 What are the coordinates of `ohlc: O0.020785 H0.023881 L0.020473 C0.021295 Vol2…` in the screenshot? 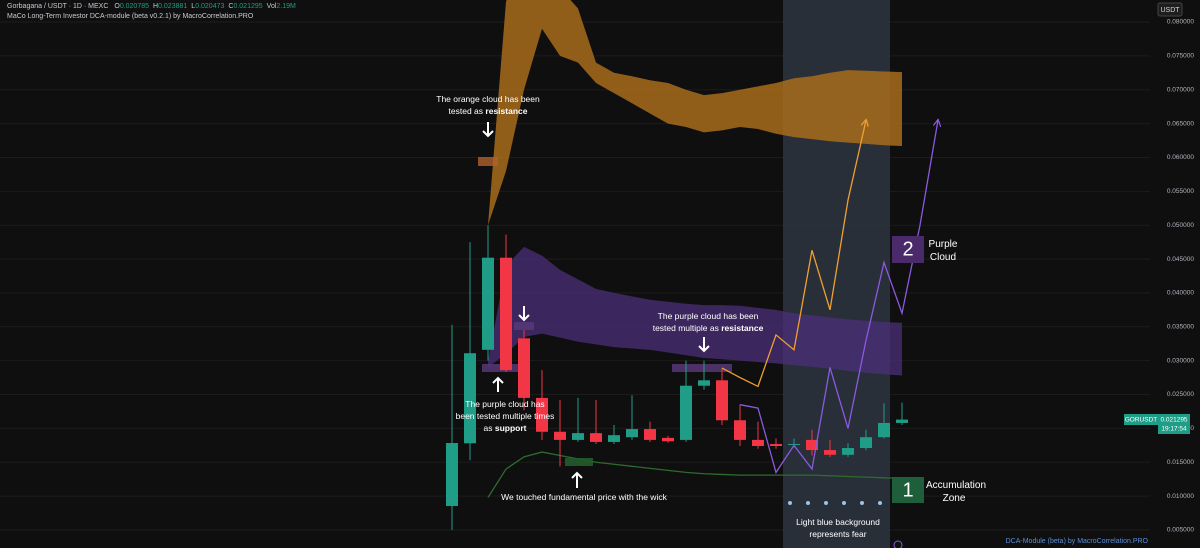 It's located at (203, 6).